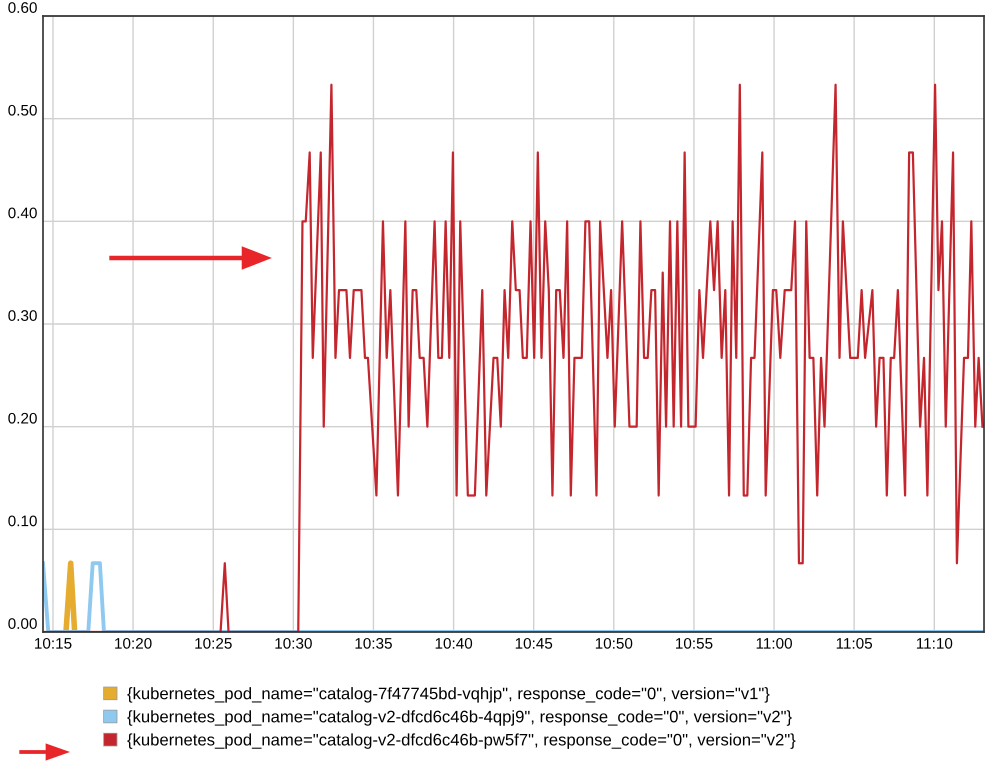 This screenshot has width=985, height=768. Describe the element at coordinates (448, 695) in the screenshot. I see `legend-label: {kubernetes_pod_name="catalog-7f47745bd-vqhjp", response_code="0", version="v1"}` at that location.